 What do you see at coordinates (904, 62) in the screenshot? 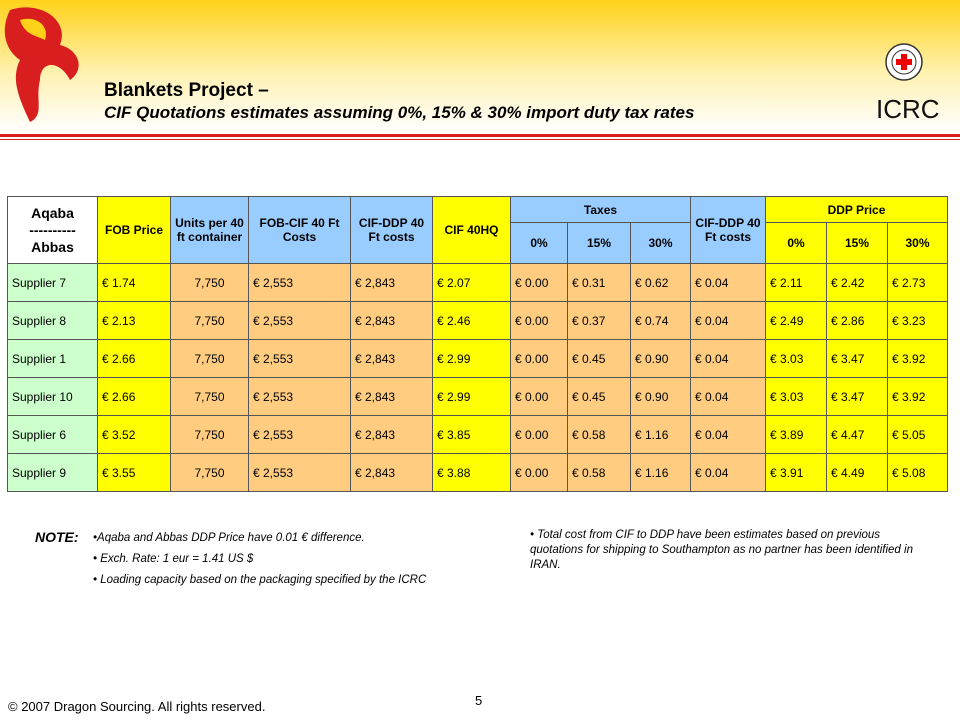
I see `icrc-emblem` at bounding box center [904, 62].